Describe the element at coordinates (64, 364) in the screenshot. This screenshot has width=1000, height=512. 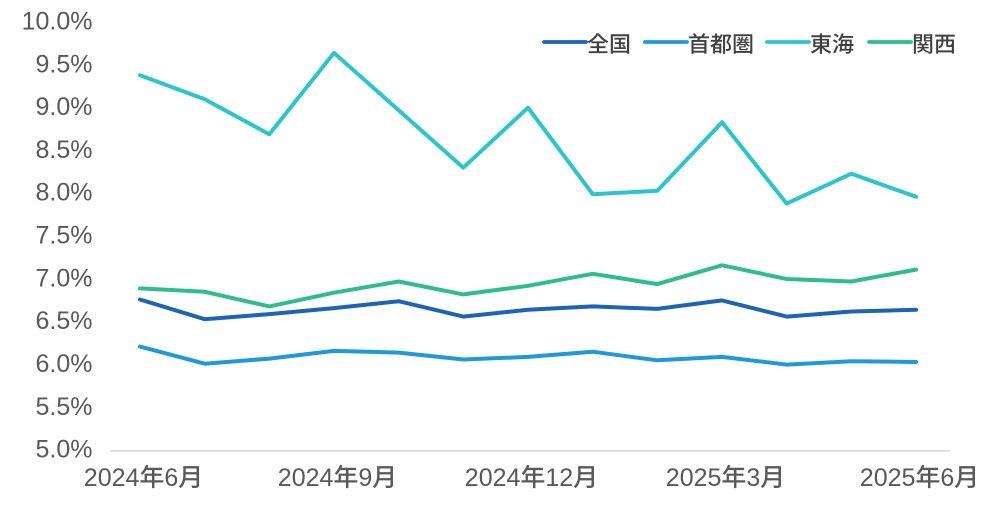
I see `svg-text: 6.0%` at that location.